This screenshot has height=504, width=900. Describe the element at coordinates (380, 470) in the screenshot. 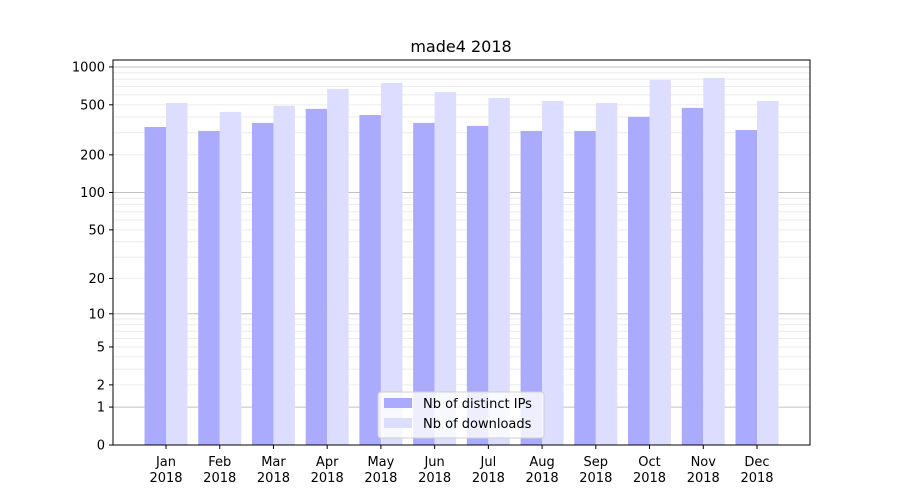

I see `x-tick-label: May 2018` at that location.